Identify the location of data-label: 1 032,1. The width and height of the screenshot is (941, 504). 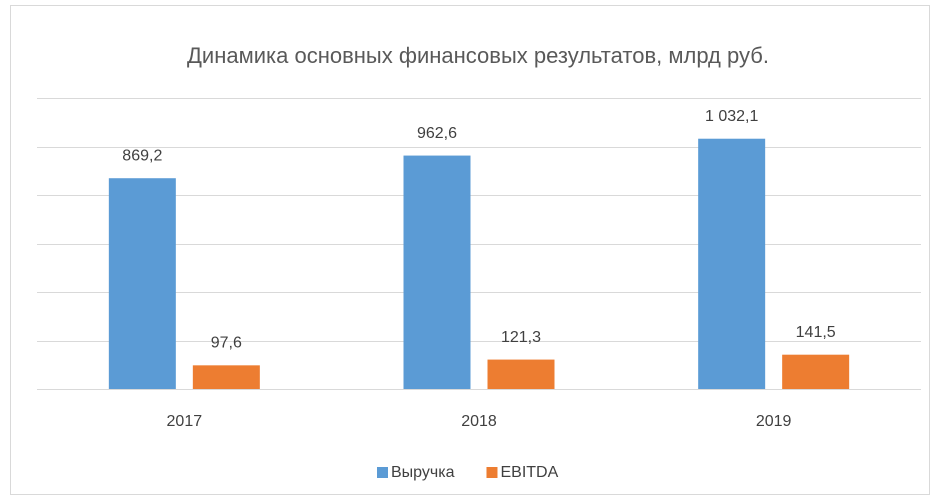
(731, 116).